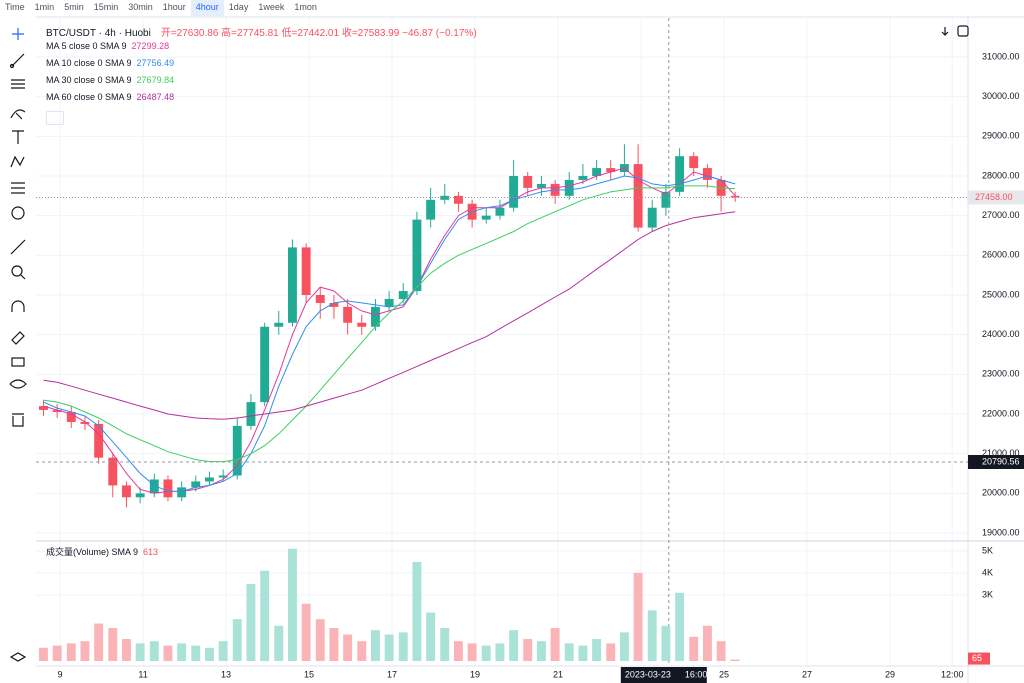  What do you see at coordinates (15, 7) in the screenshot?
I see `interval-button: Time` at bounding box center [15, 7].